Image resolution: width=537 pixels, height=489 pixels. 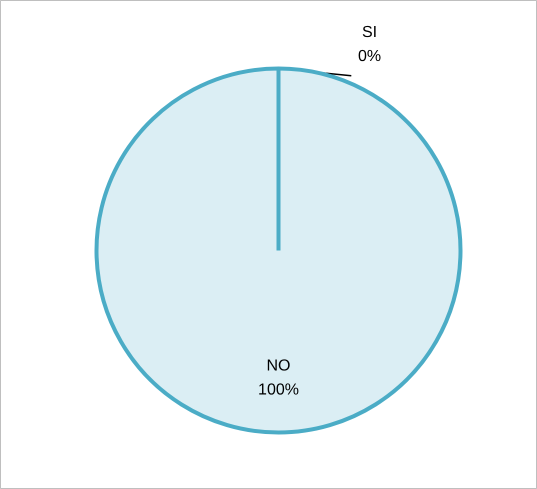 What do you see at coordinates (370, 33) in the screenshot?
I see `category-label: SI` at bounding box center [370, 33].